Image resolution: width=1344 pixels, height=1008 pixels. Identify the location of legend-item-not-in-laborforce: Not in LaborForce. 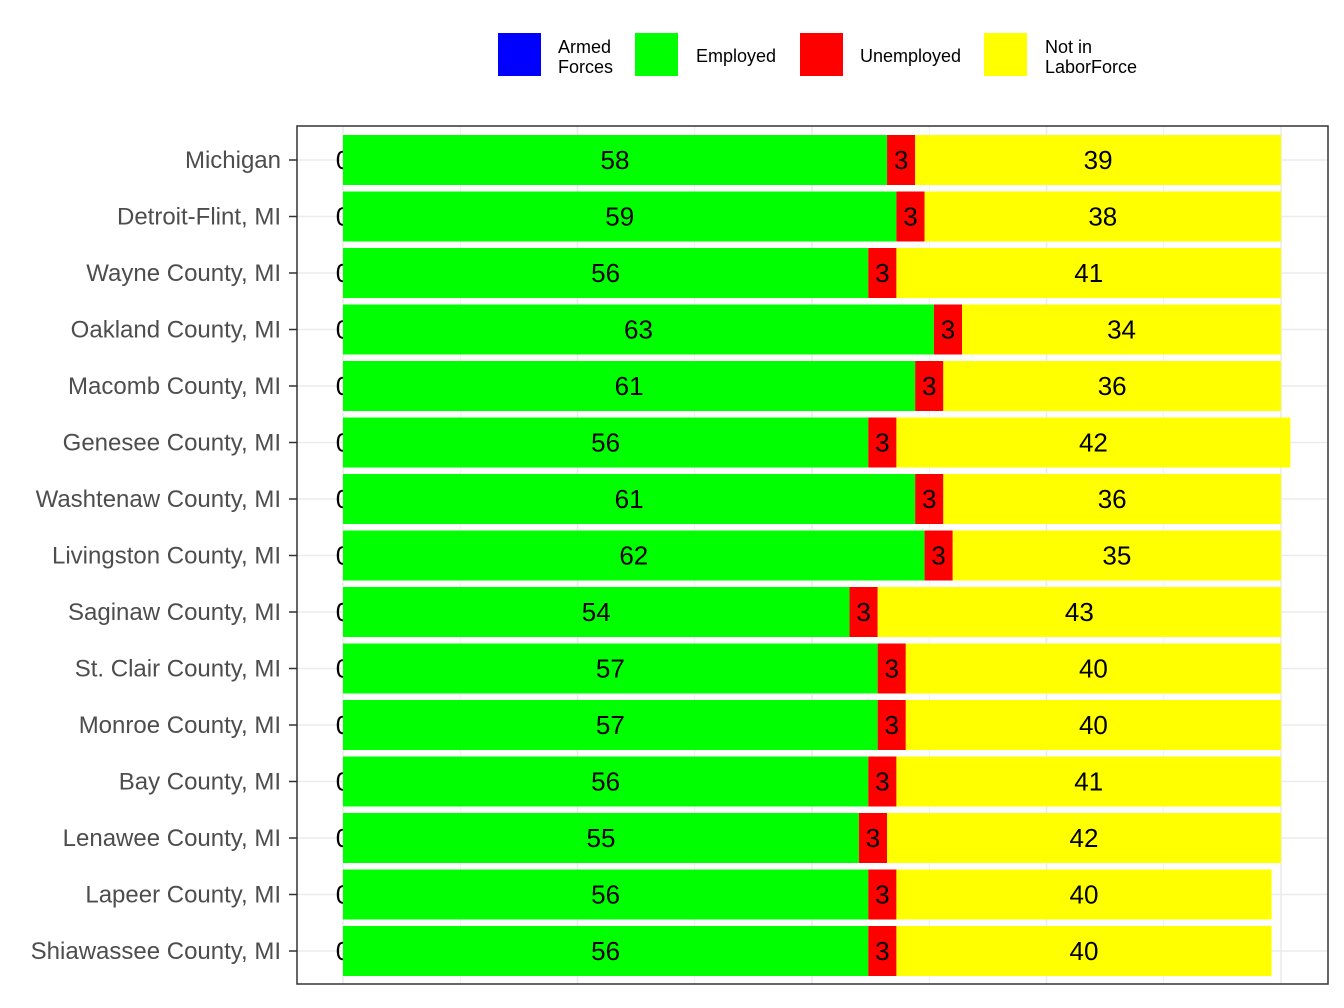
(1060, 55).